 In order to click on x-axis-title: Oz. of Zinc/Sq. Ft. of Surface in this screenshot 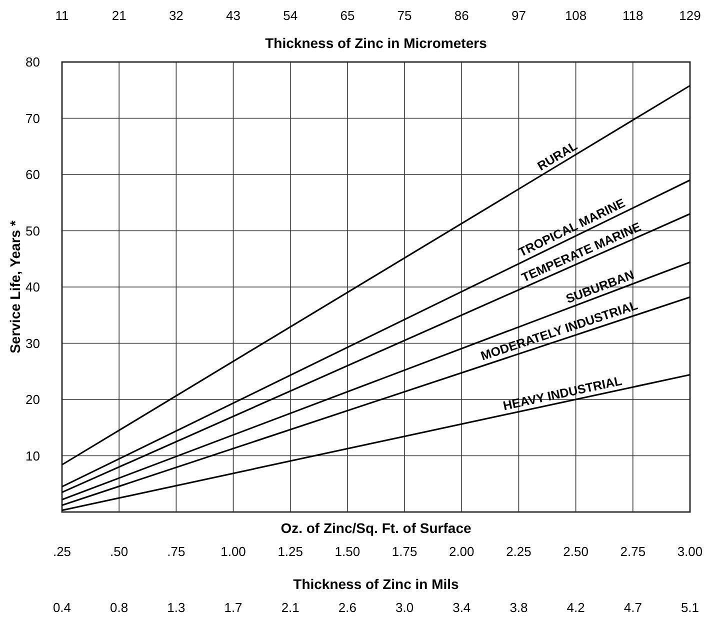, I will do `click(376, 528)`.